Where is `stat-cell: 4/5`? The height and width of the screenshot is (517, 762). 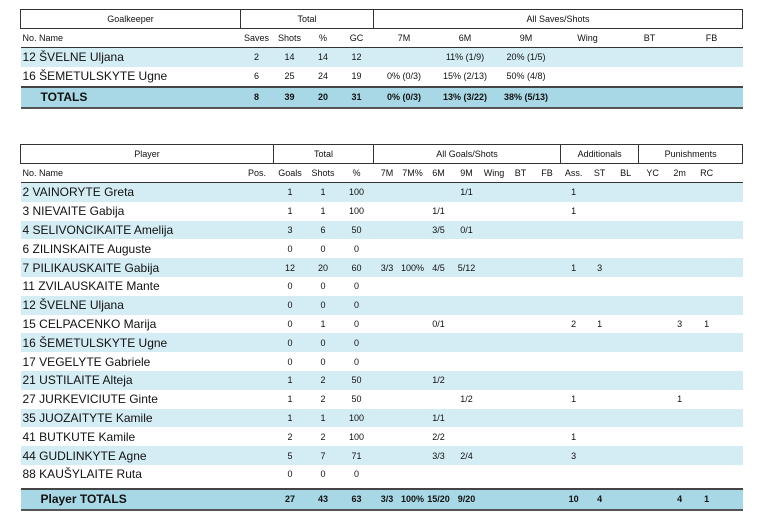
stat-cell: 4/5 is located at coordinates (438, 267).